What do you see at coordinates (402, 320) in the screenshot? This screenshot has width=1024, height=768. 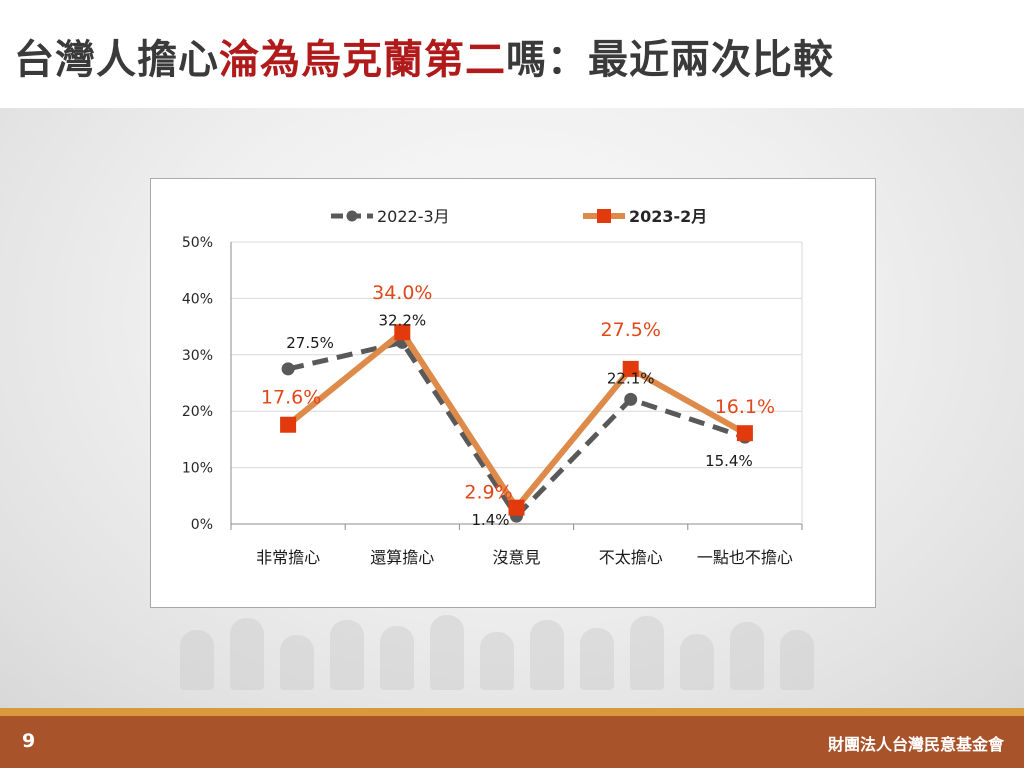 I see `data-label-2022: 32.2%` at bounding box center [402, 320].